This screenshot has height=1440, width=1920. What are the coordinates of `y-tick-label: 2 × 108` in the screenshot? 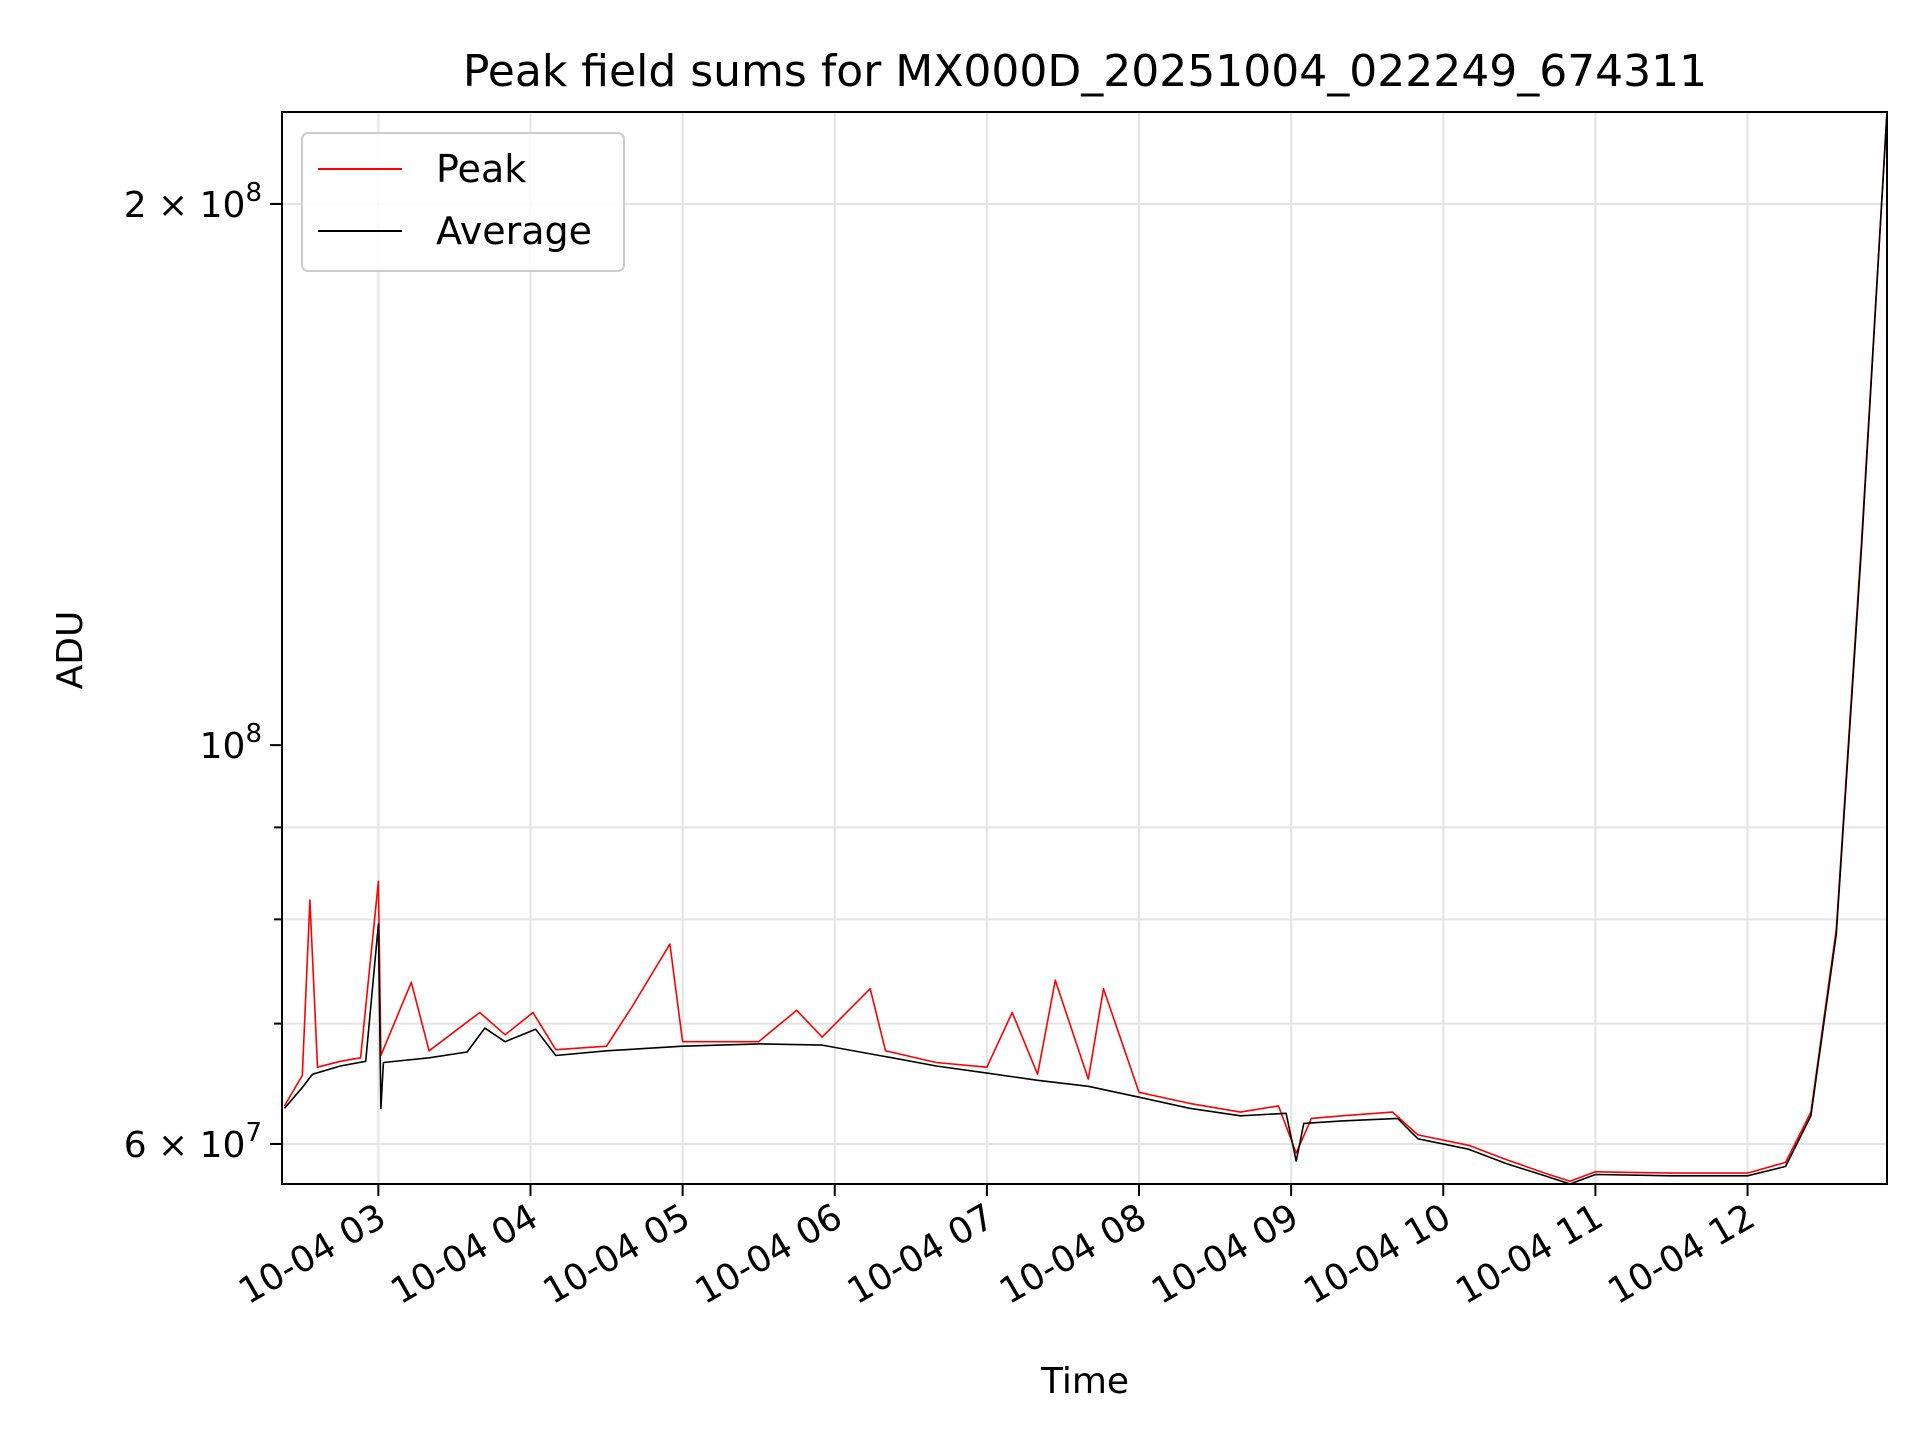 It's located at (193, 202).